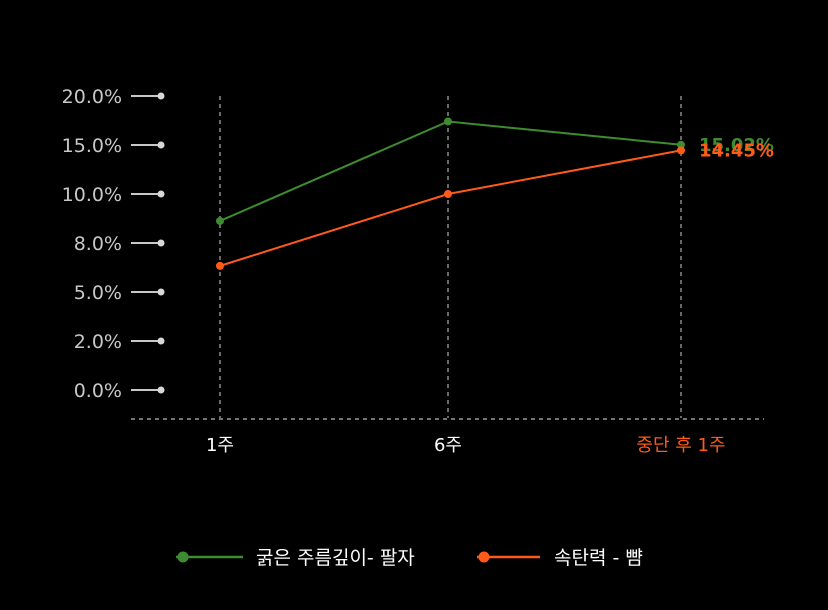 Image resolution: width=828 pixels, height=610 pixels. I want to click on x-tick-label: 6주, so click(448, 445).